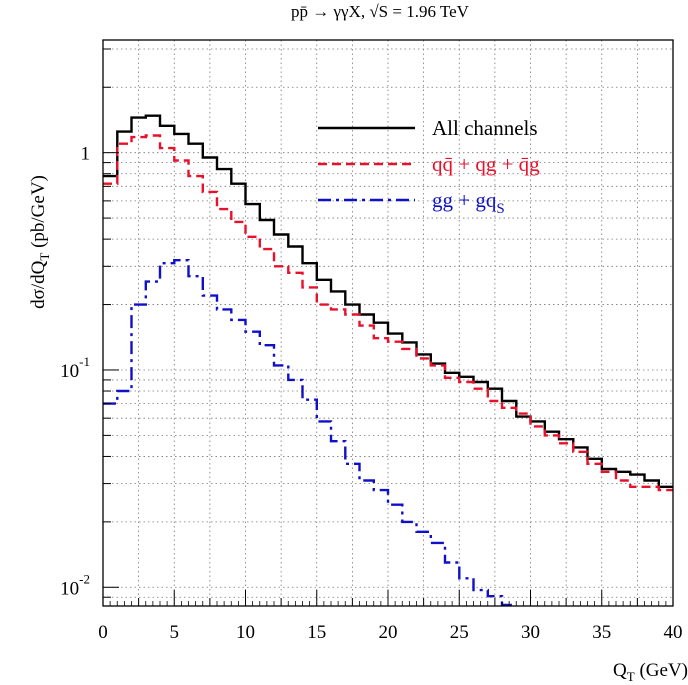  Describe the element at coordinates (429, 166) in the screenshot. I see `legend: All channels qq̄ + qg + q̄g gg + gqS` at that location.